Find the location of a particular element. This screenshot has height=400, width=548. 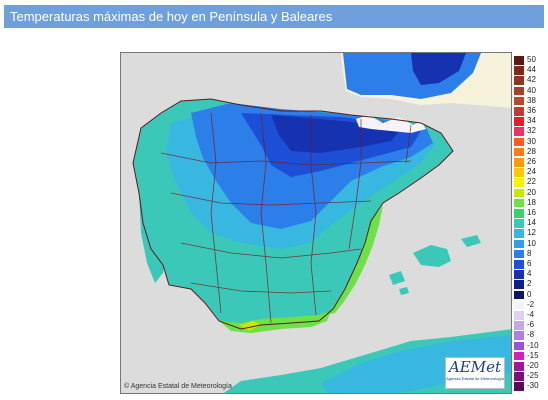

legend-label: 10 is located at coordinates (531, 243).